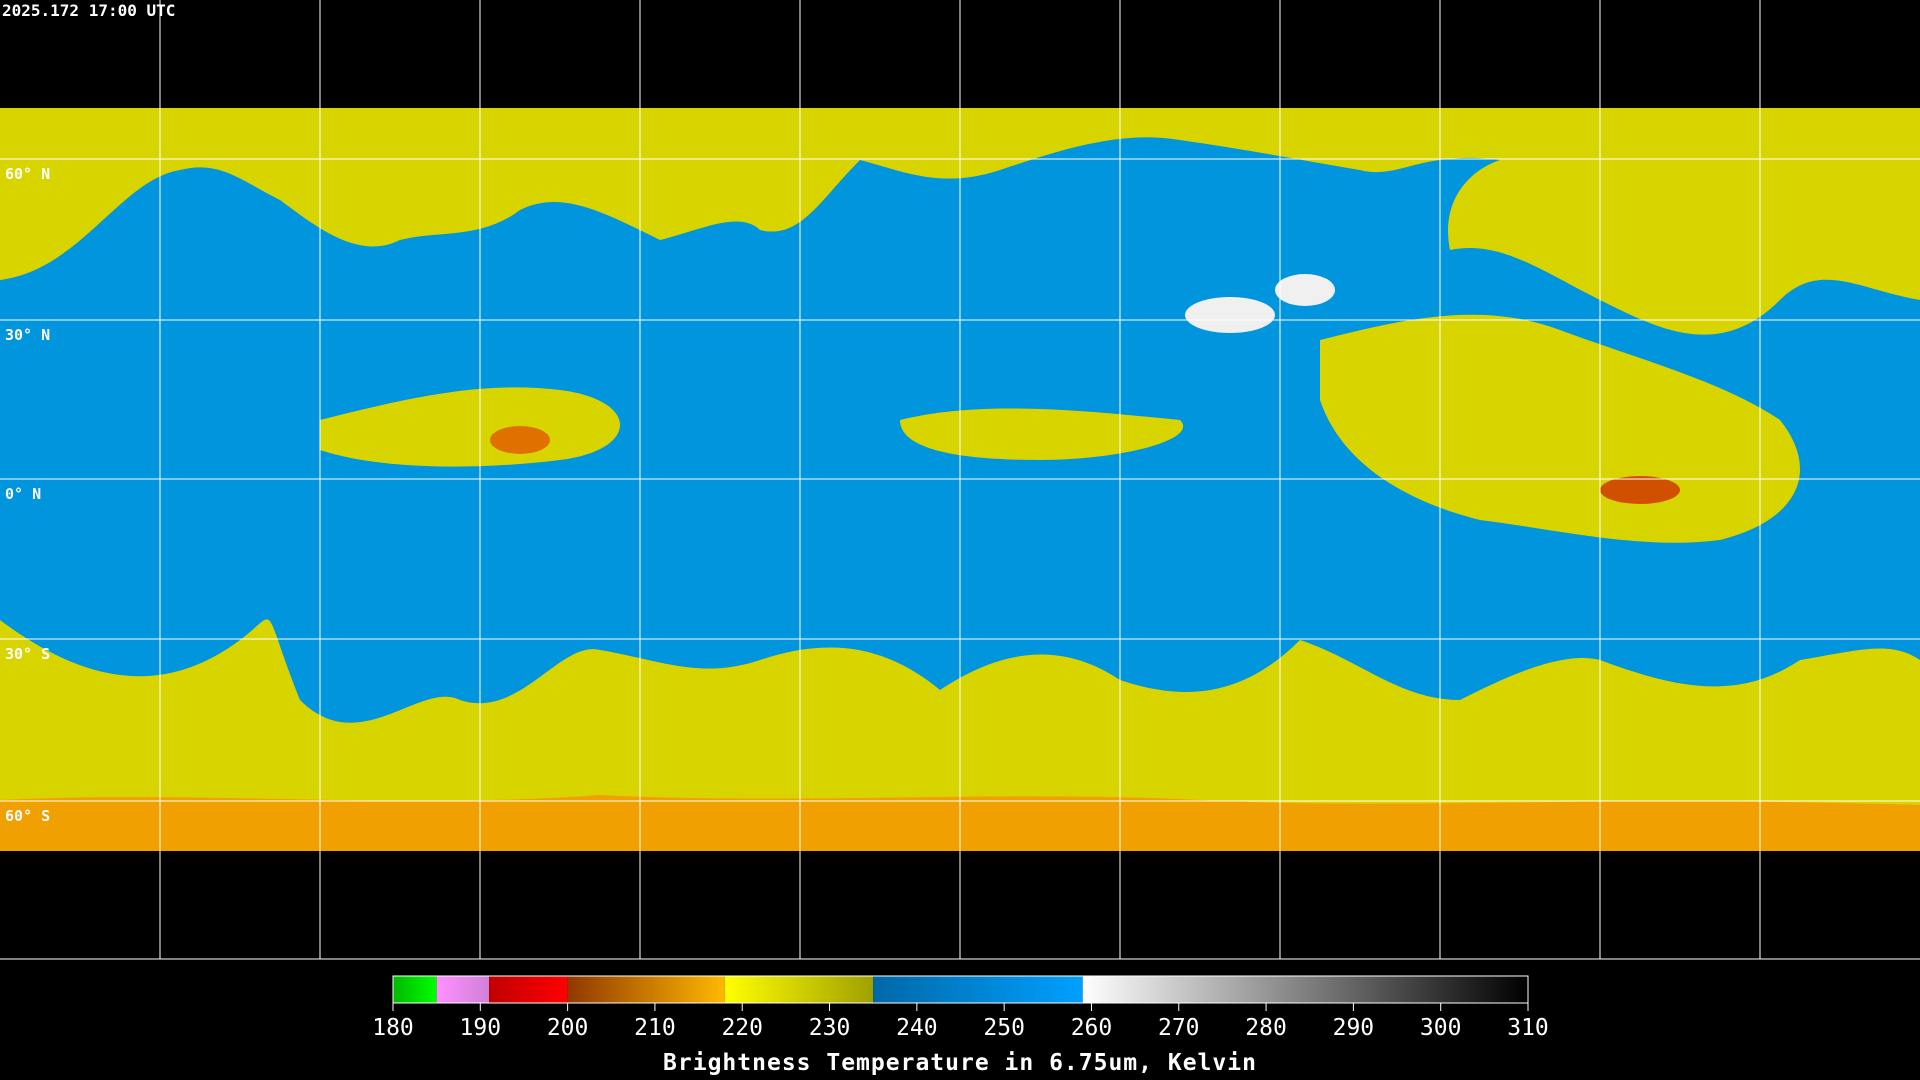  What do you see at coordinates (568, 1028) in the screenshot?
I see `colorbar-tick-label: 200` at bounding box center [568, 1028].